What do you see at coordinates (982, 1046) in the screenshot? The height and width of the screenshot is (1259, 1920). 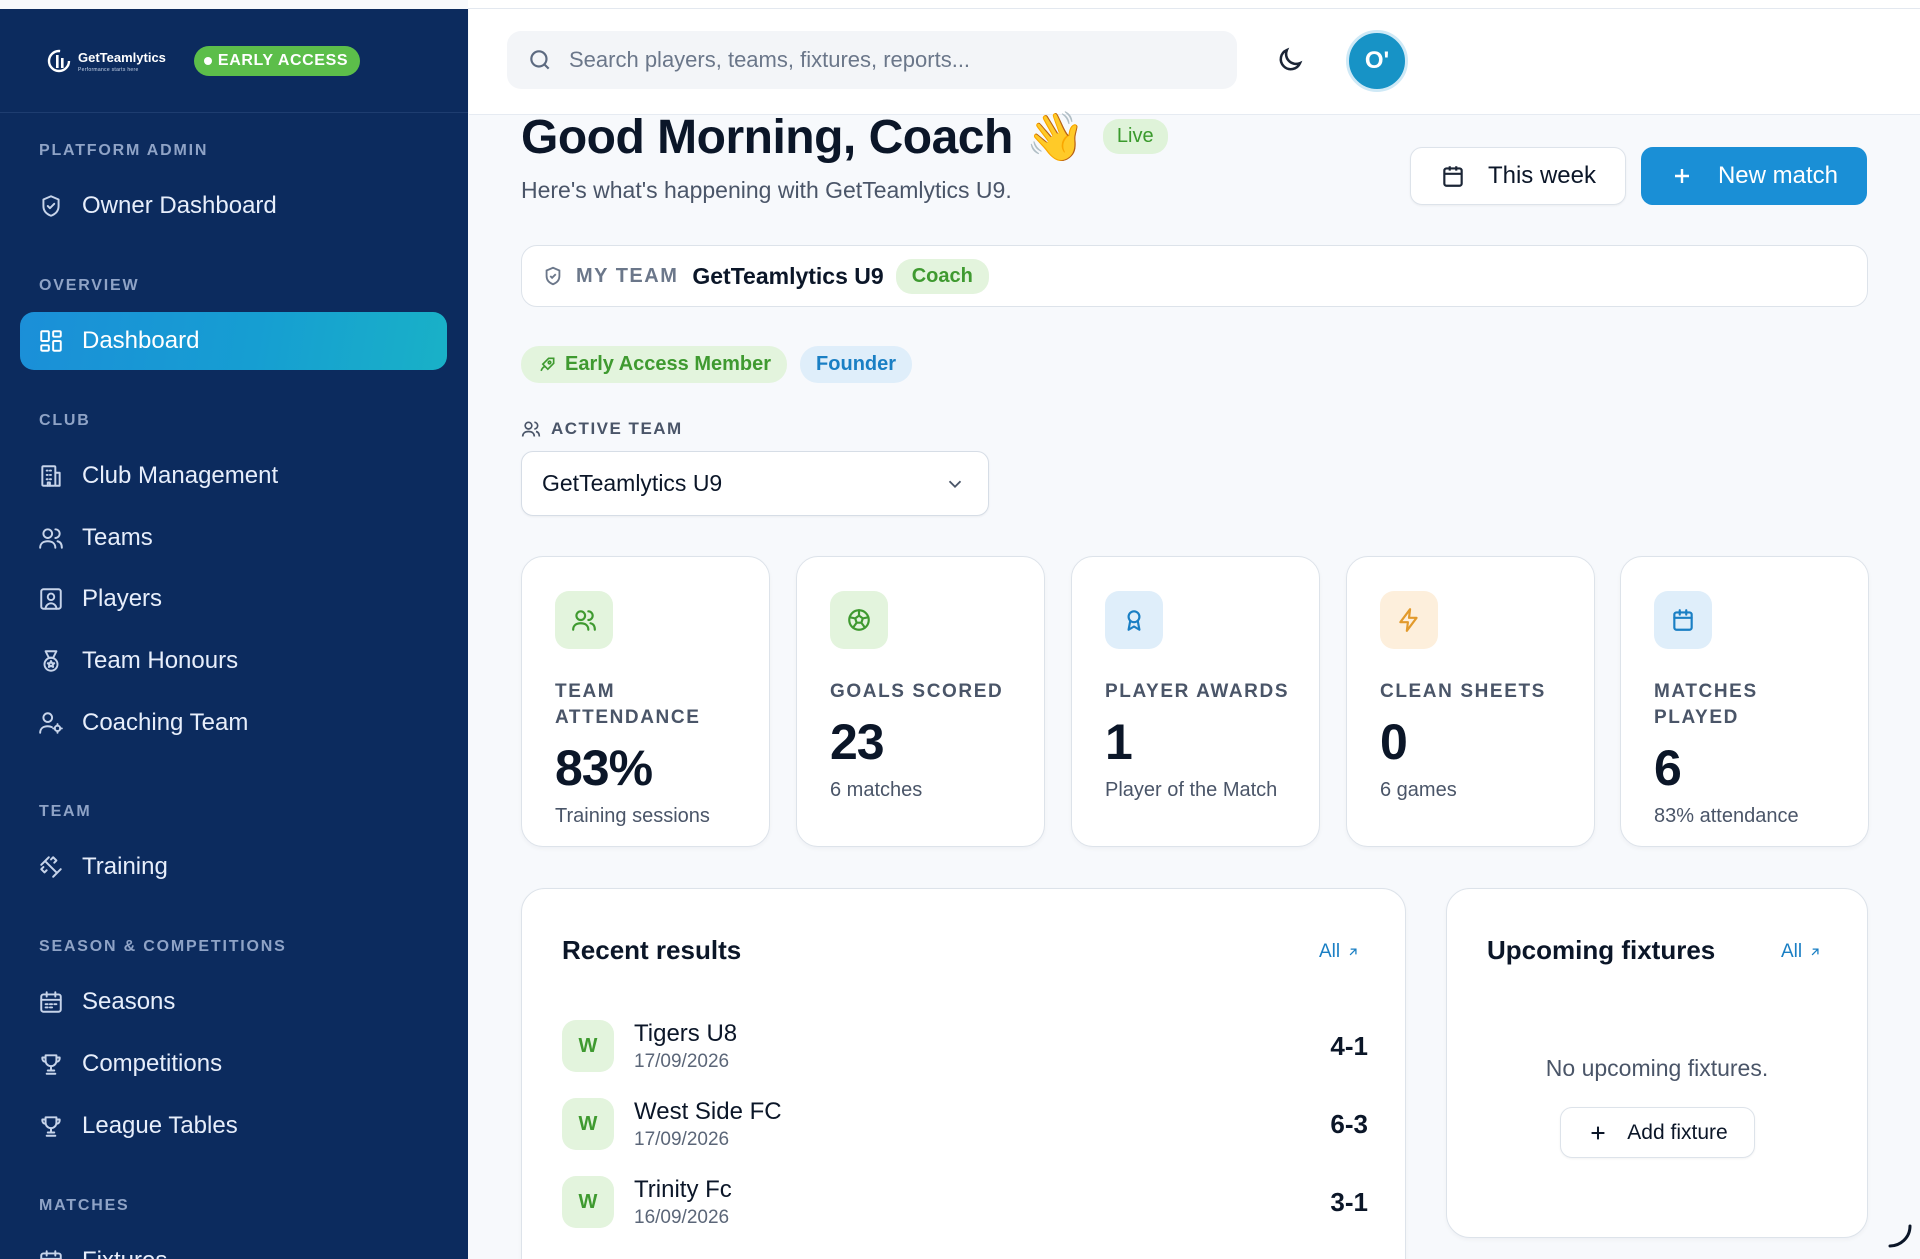 I see `result-info: Tigers U8 17/09/2026` at bounding box center [982, 1046].